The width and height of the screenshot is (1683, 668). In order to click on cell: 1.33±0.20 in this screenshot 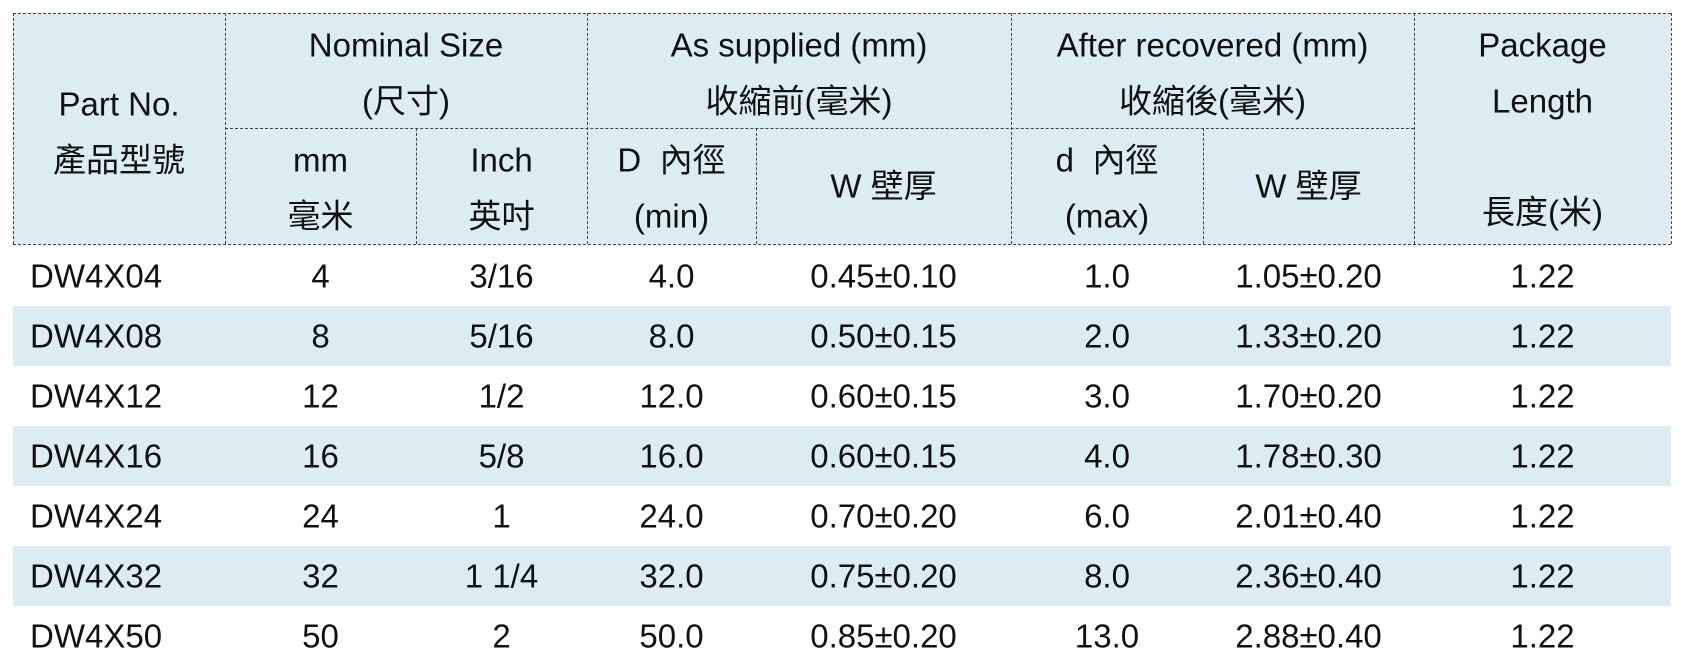, I will do `click(1308, 336)`.